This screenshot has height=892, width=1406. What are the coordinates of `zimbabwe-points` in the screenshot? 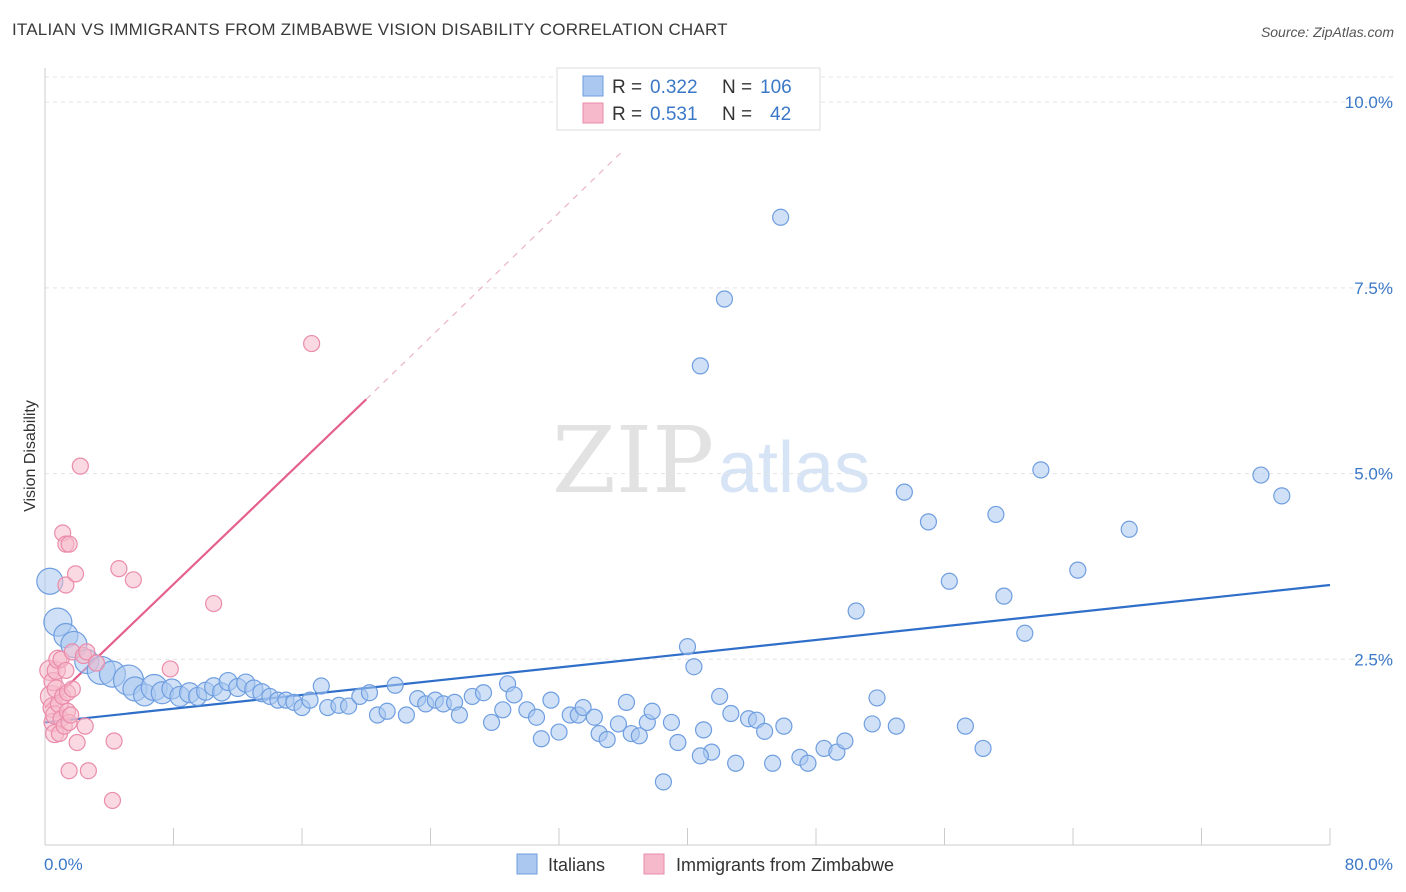 It's located at (180, 572).